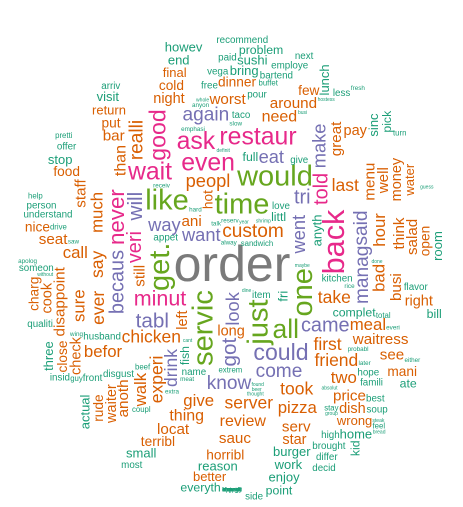  What do you see at coordinates (290, 65) in the screenshot?
I see `word-employe-159: employe` at bounding box center [290, 65].